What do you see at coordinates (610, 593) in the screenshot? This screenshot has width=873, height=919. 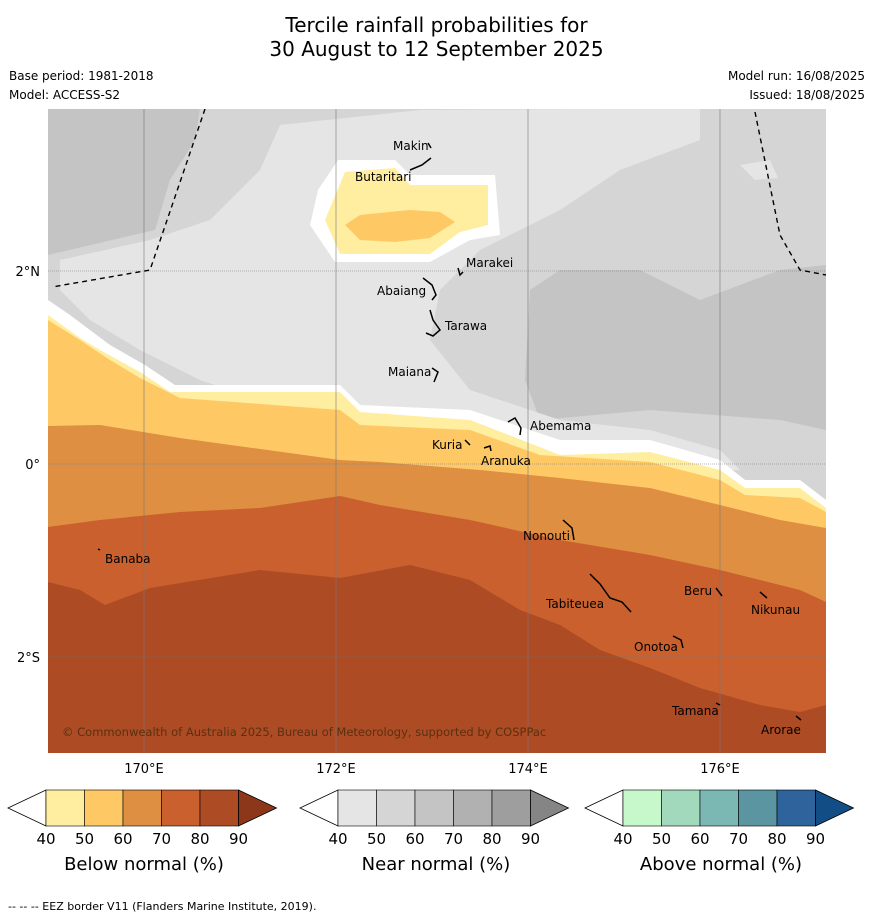 I see `island-tabiteuea` at bounding box center [610, 593].